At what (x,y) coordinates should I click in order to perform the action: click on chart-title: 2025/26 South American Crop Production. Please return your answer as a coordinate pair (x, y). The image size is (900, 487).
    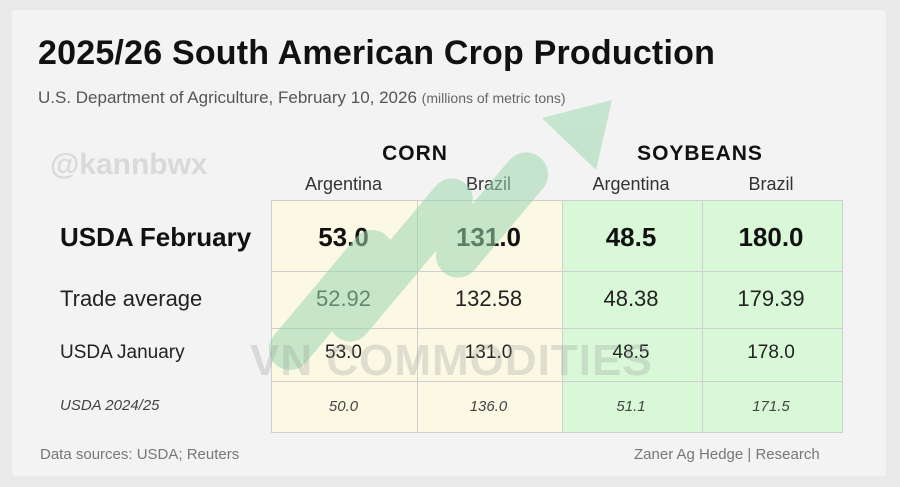
    Looking at the image, I should click on (377, 53).